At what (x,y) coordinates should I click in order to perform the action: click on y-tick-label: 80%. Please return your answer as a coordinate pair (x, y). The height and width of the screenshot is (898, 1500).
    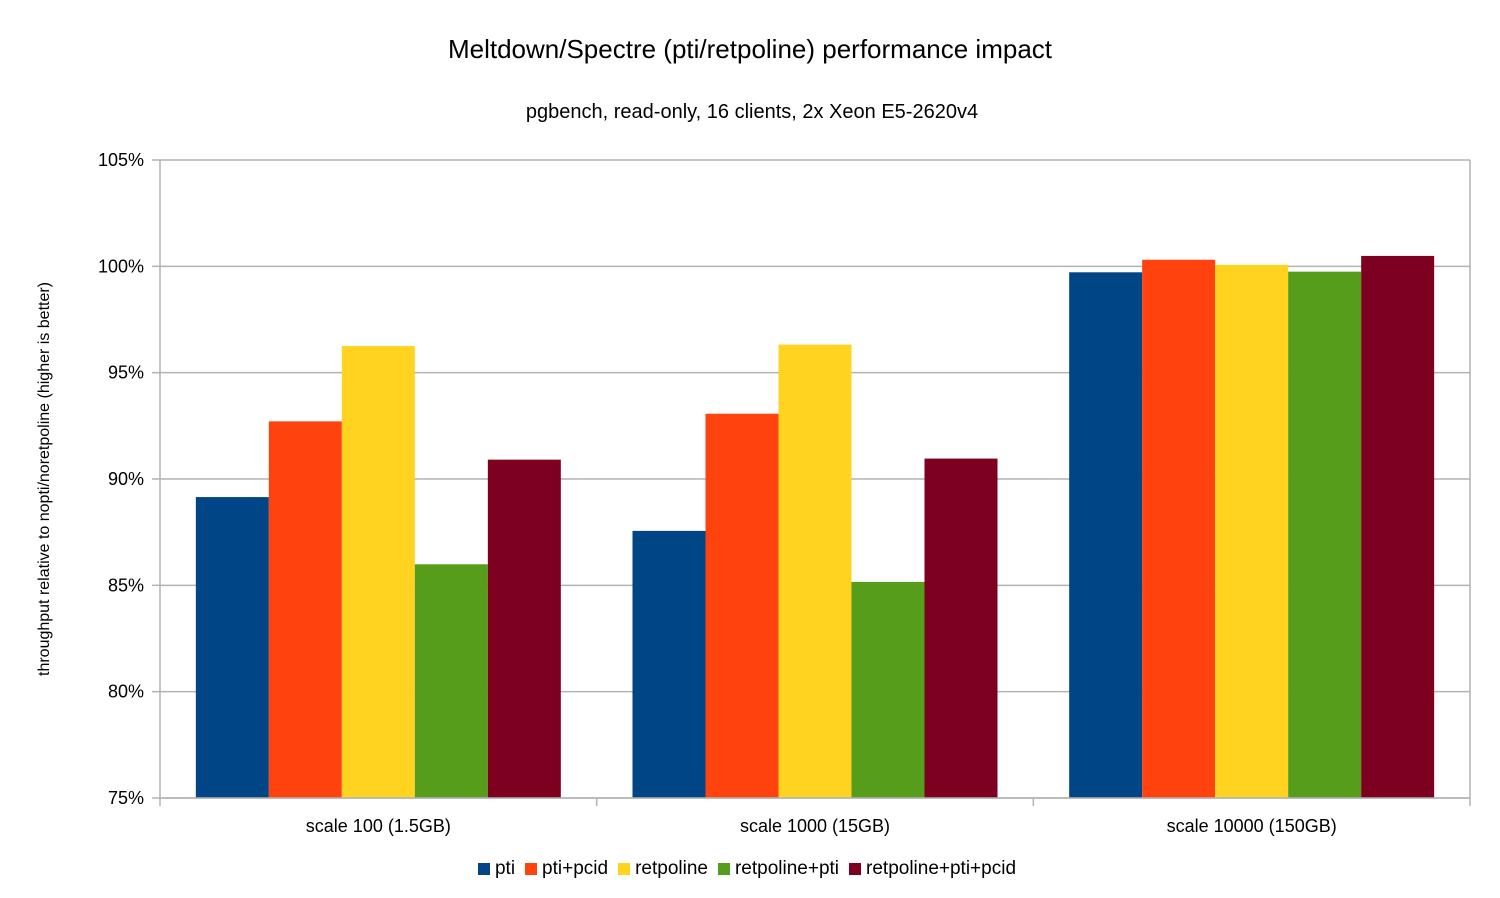
    Looking at the image, I should click on (126, 692).